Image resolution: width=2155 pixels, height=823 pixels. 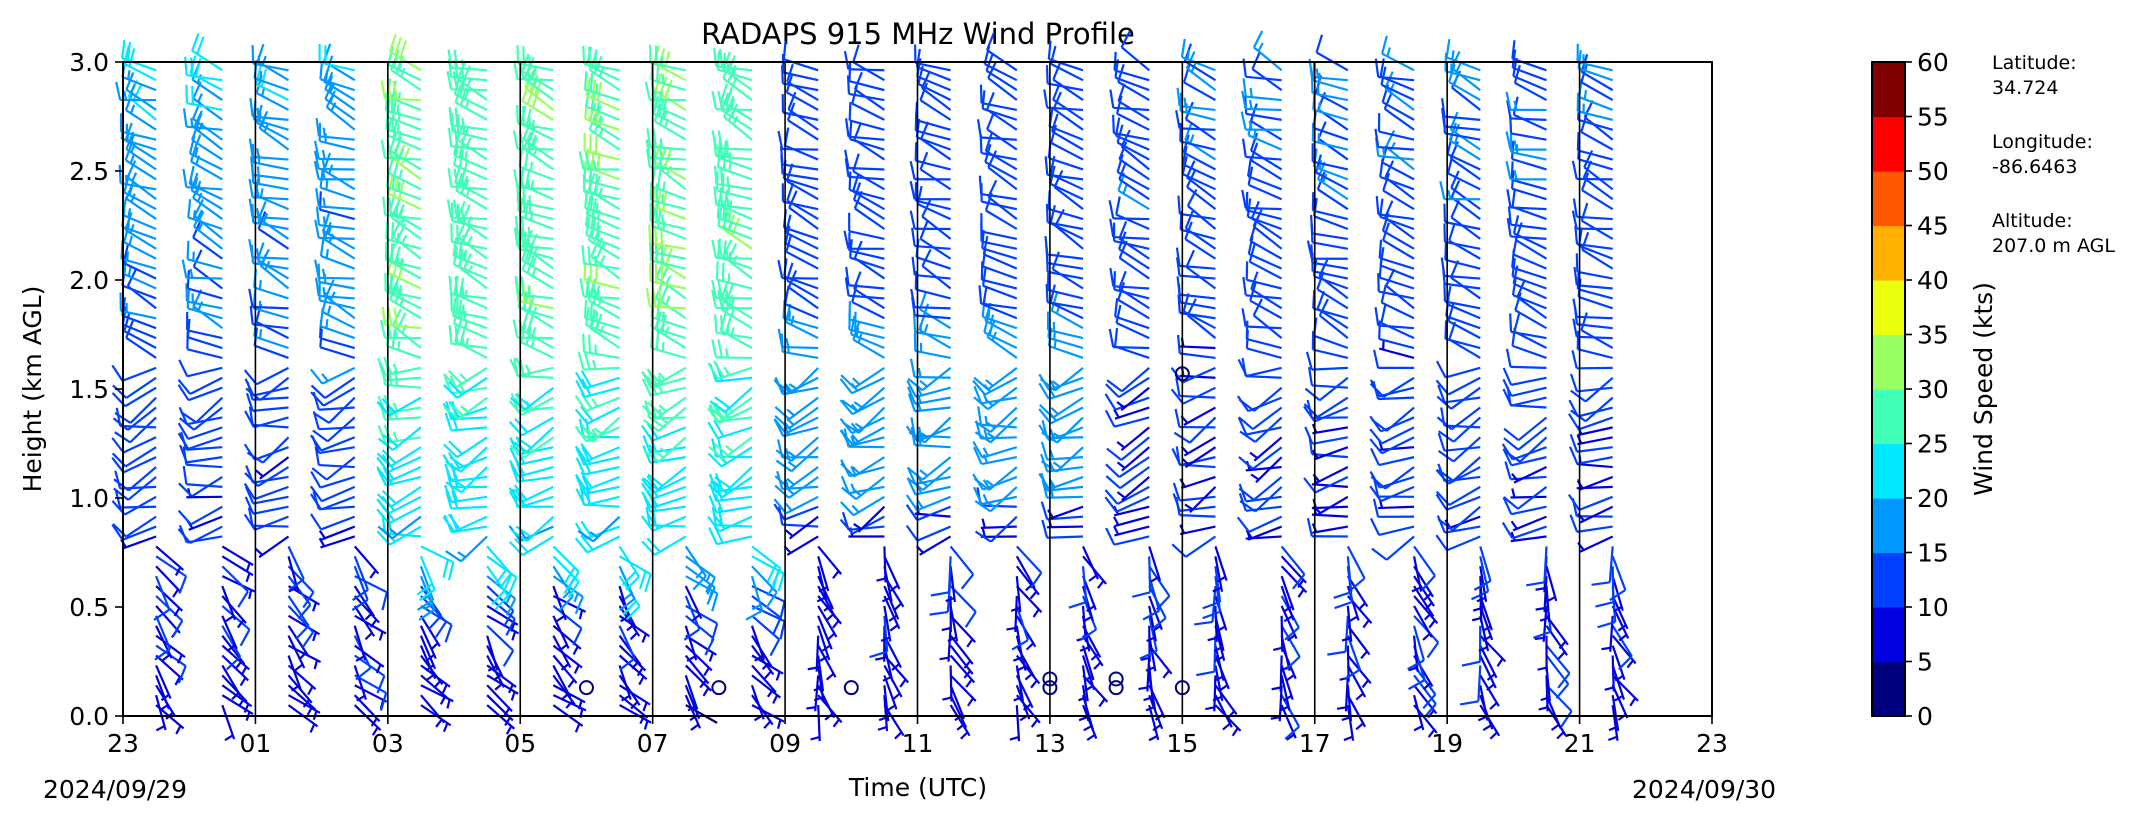 What do you see at coordinates (89, 498) in the screenshot?
I see `y-tick-label: 1.0` at bounding box center [89, 498].